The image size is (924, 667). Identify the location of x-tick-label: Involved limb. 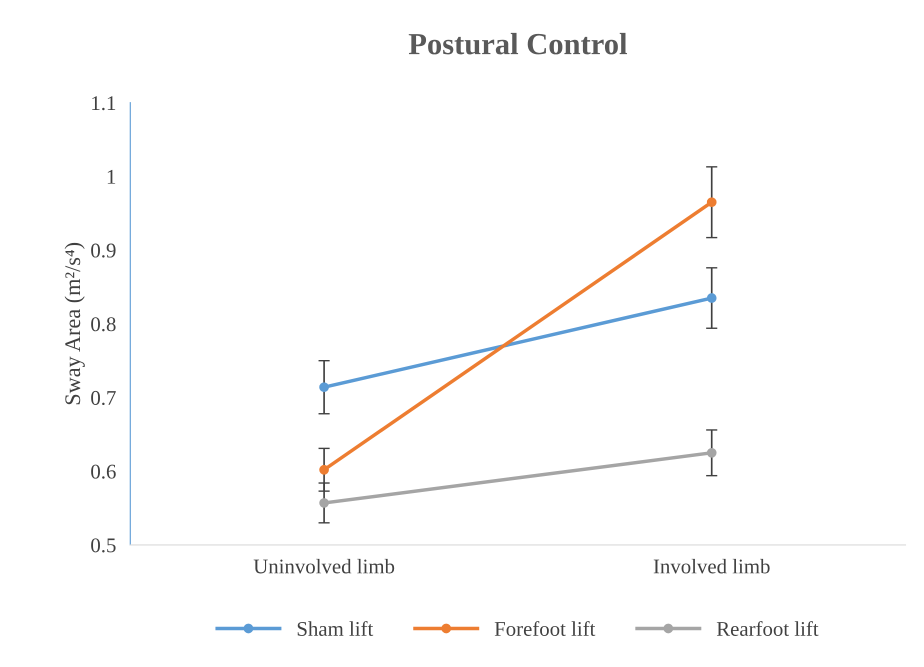
(712, 566).